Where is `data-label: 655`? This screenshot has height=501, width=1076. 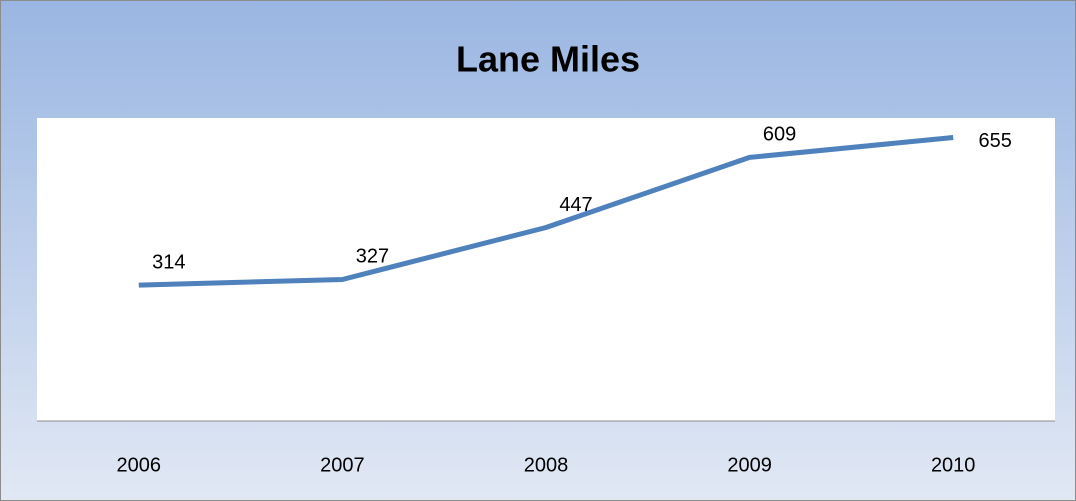 data-label: 655 is located at coordinates (995, 141).